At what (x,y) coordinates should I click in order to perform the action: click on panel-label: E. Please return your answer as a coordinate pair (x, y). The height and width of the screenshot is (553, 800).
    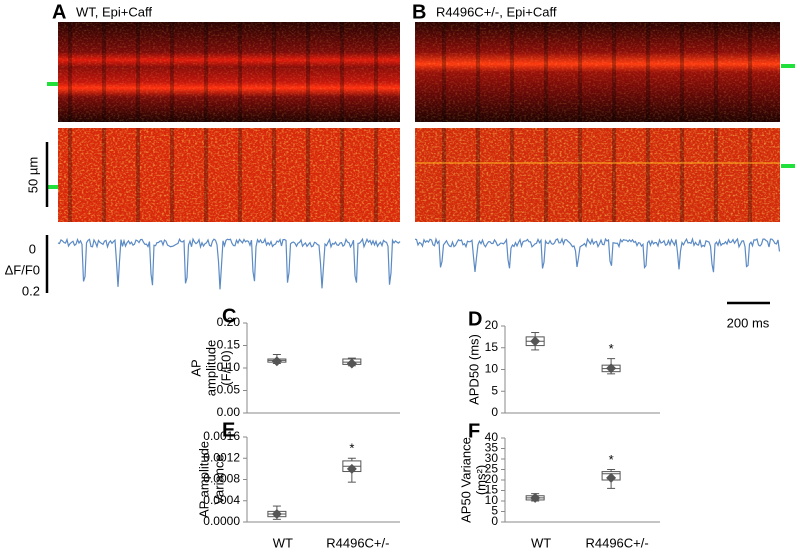
    Looking at the image, I should click on (228, 430).